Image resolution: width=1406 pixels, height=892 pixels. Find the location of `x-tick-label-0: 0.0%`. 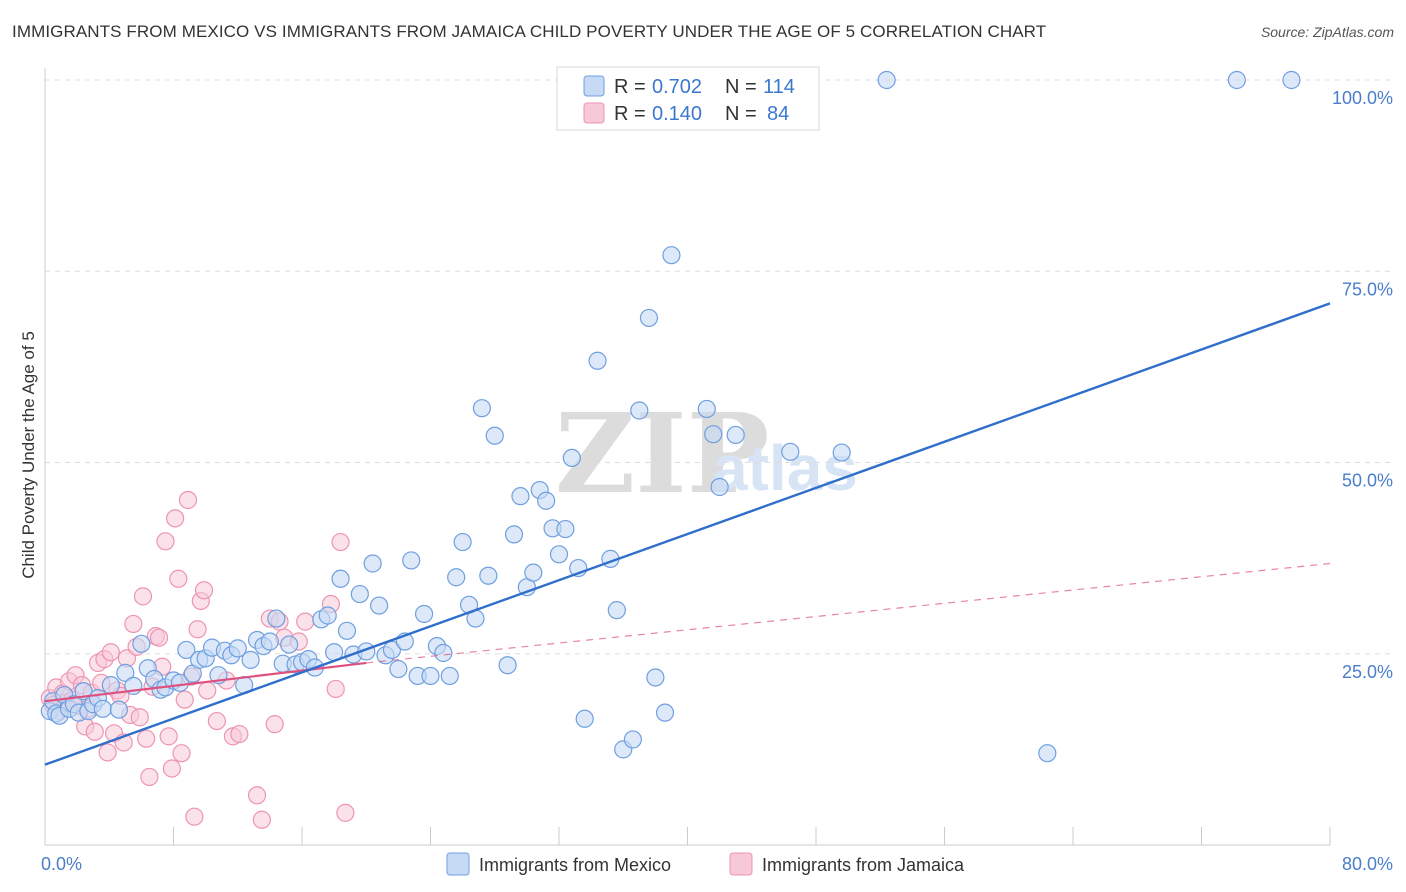

x-tick-label-0: 0.0% is located at coordinates (61, 864).